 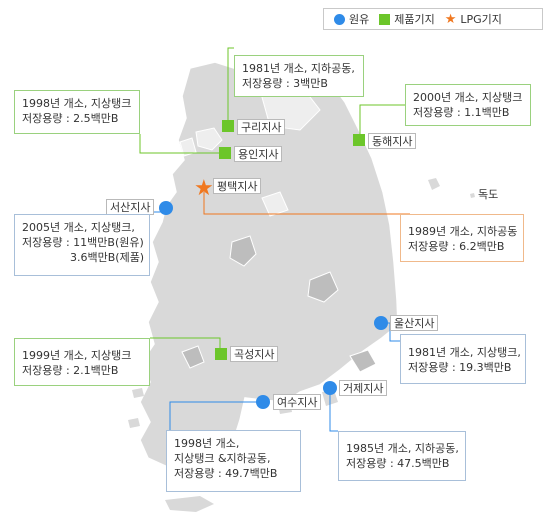 I want to click on legend-lpg-label: LPG기지, so click(x=481, y=19).